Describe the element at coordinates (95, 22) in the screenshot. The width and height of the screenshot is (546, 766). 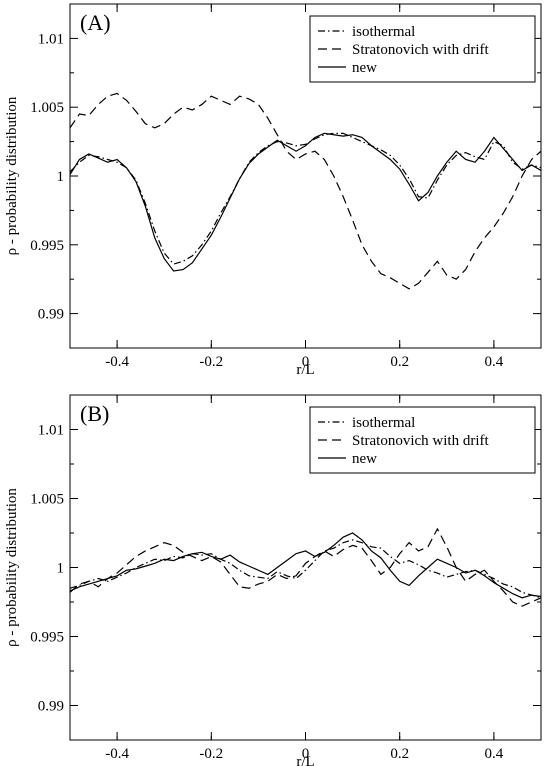
I see `panel-label: (A)` at that location.